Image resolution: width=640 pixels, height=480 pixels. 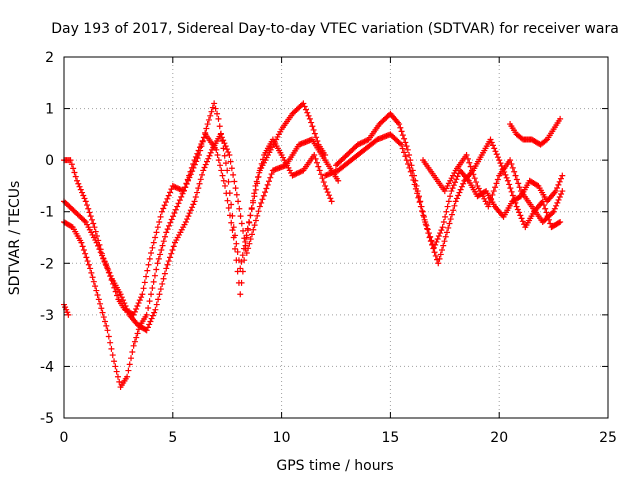 I want to click on y-tick-label: -2, so click(x=47, y=264).